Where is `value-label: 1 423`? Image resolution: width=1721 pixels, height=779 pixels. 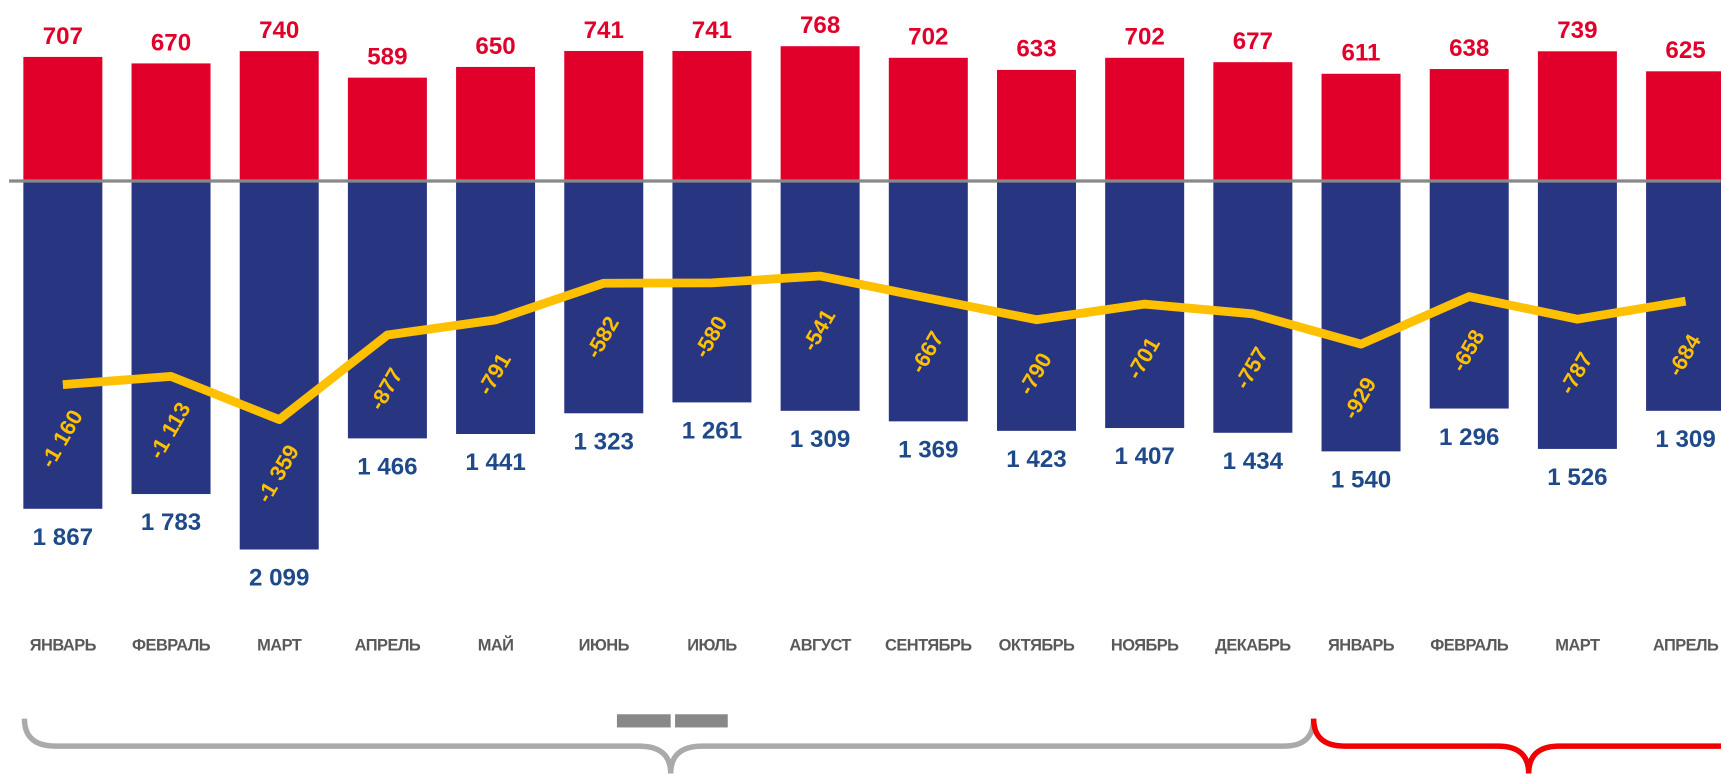 value-label: 1 423 is located at coordinates (1036, 459).